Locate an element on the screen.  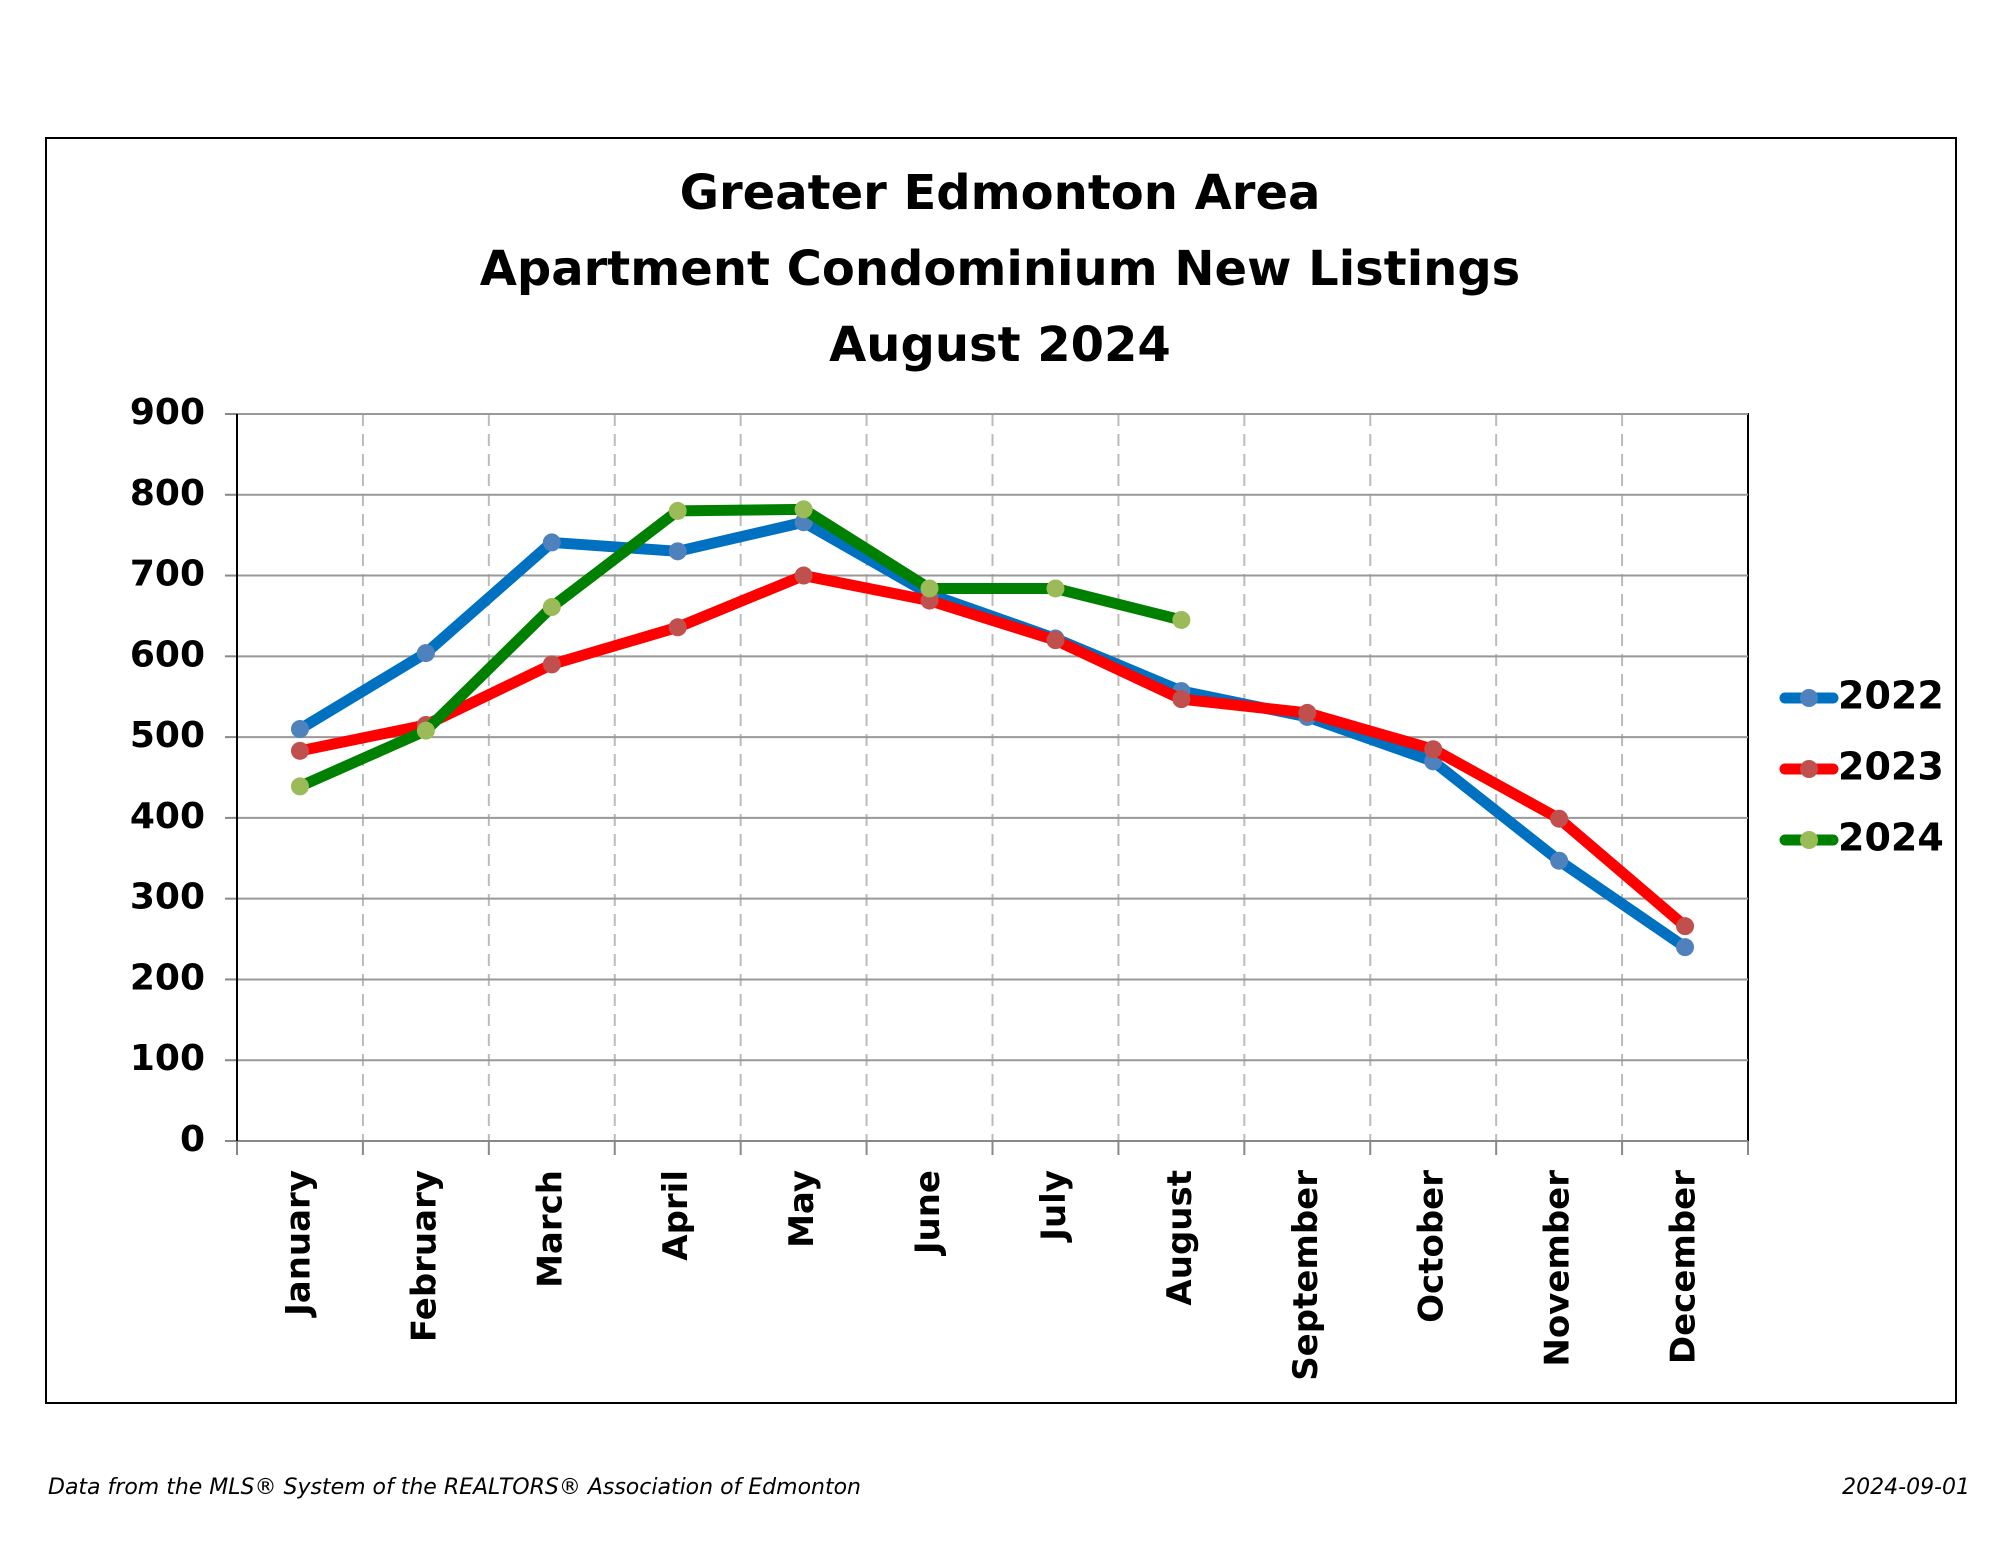
date-note: 2024-09-01 is located at coordinates (1906, 1487).